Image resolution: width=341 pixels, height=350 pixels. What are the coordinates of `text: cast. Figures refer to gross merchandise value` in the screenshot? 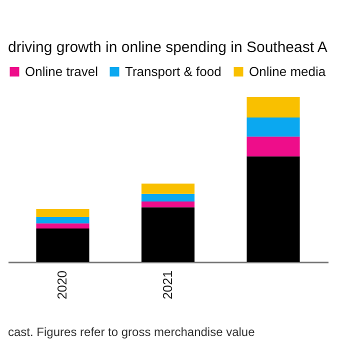 It's located at (132, 332).